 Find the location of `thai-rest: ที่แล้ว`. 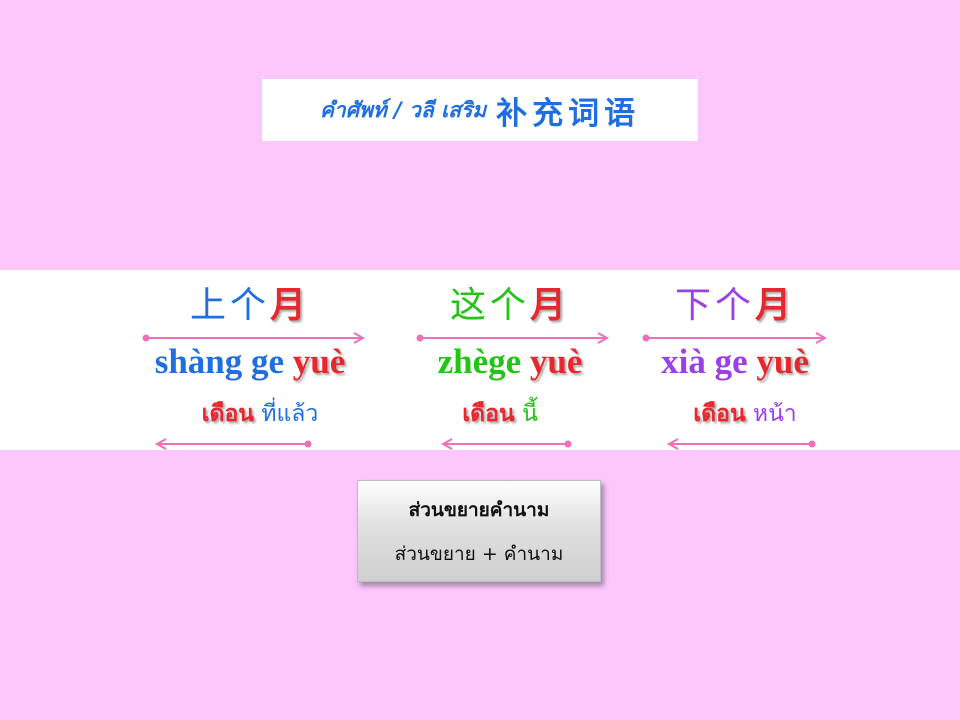

thai-rest: ที่แล้ว is located at coordinates (286, 414).